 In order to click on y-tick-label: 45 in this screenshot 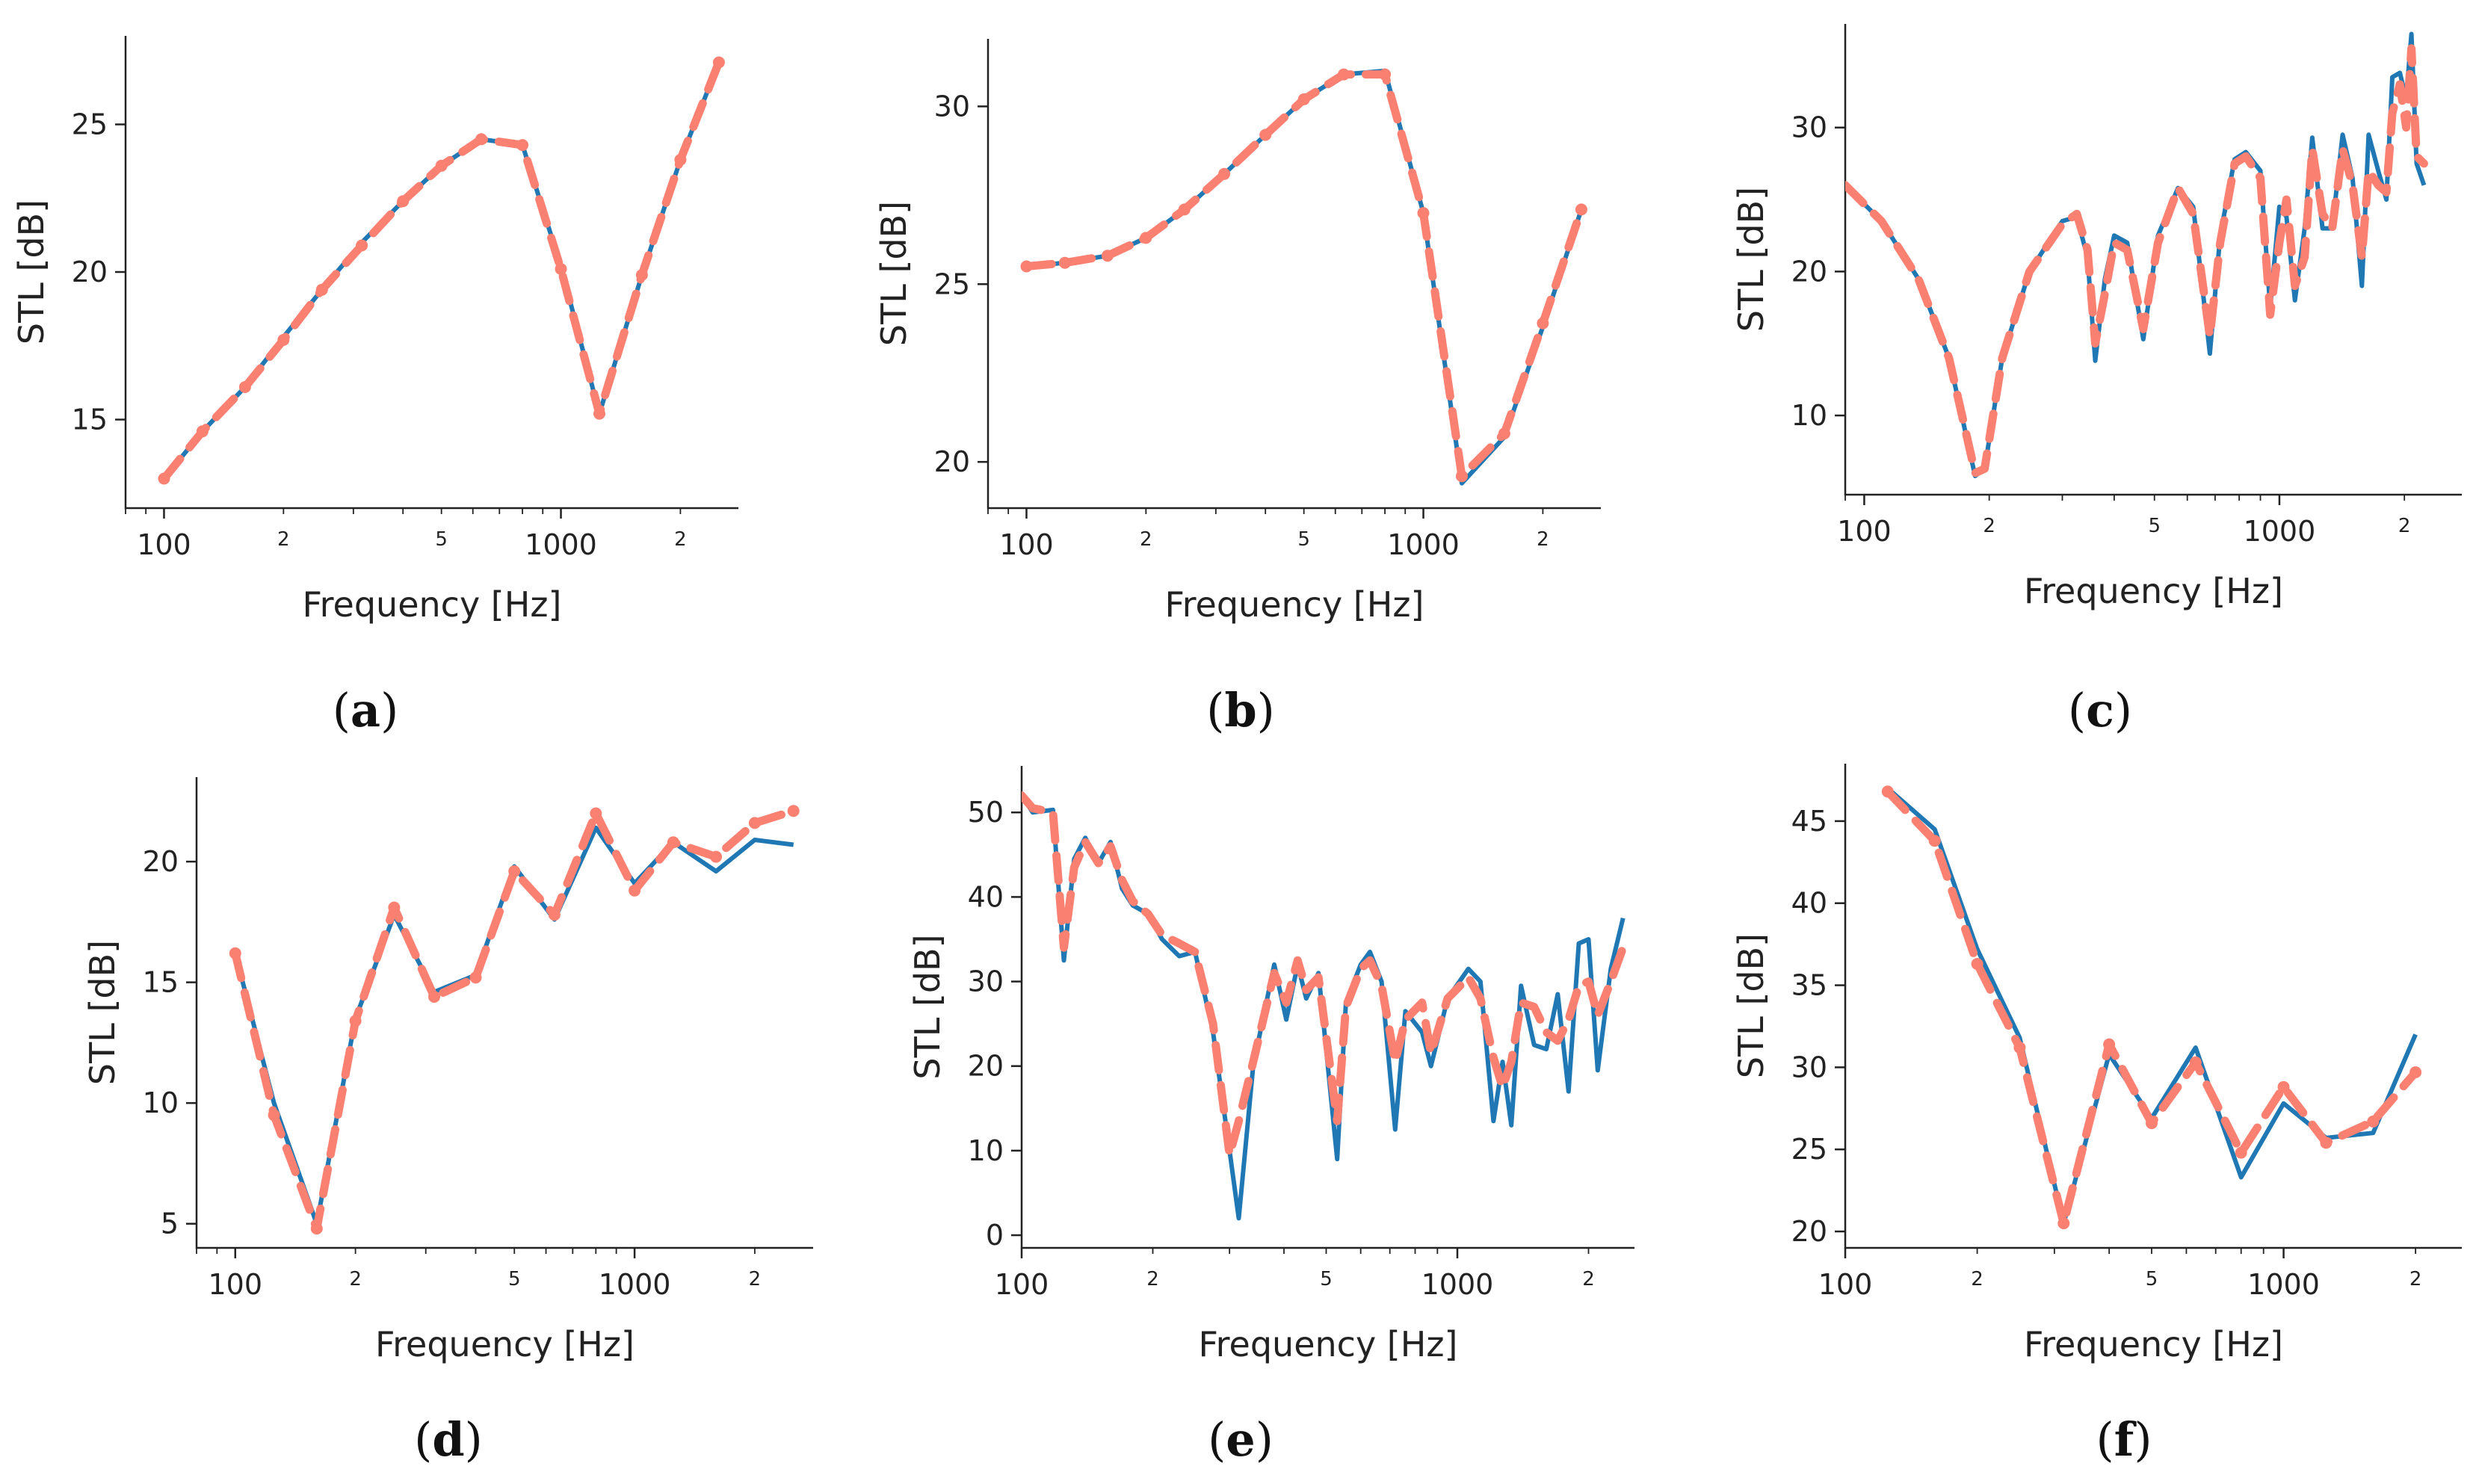, I will do `click(1809, 821)`.